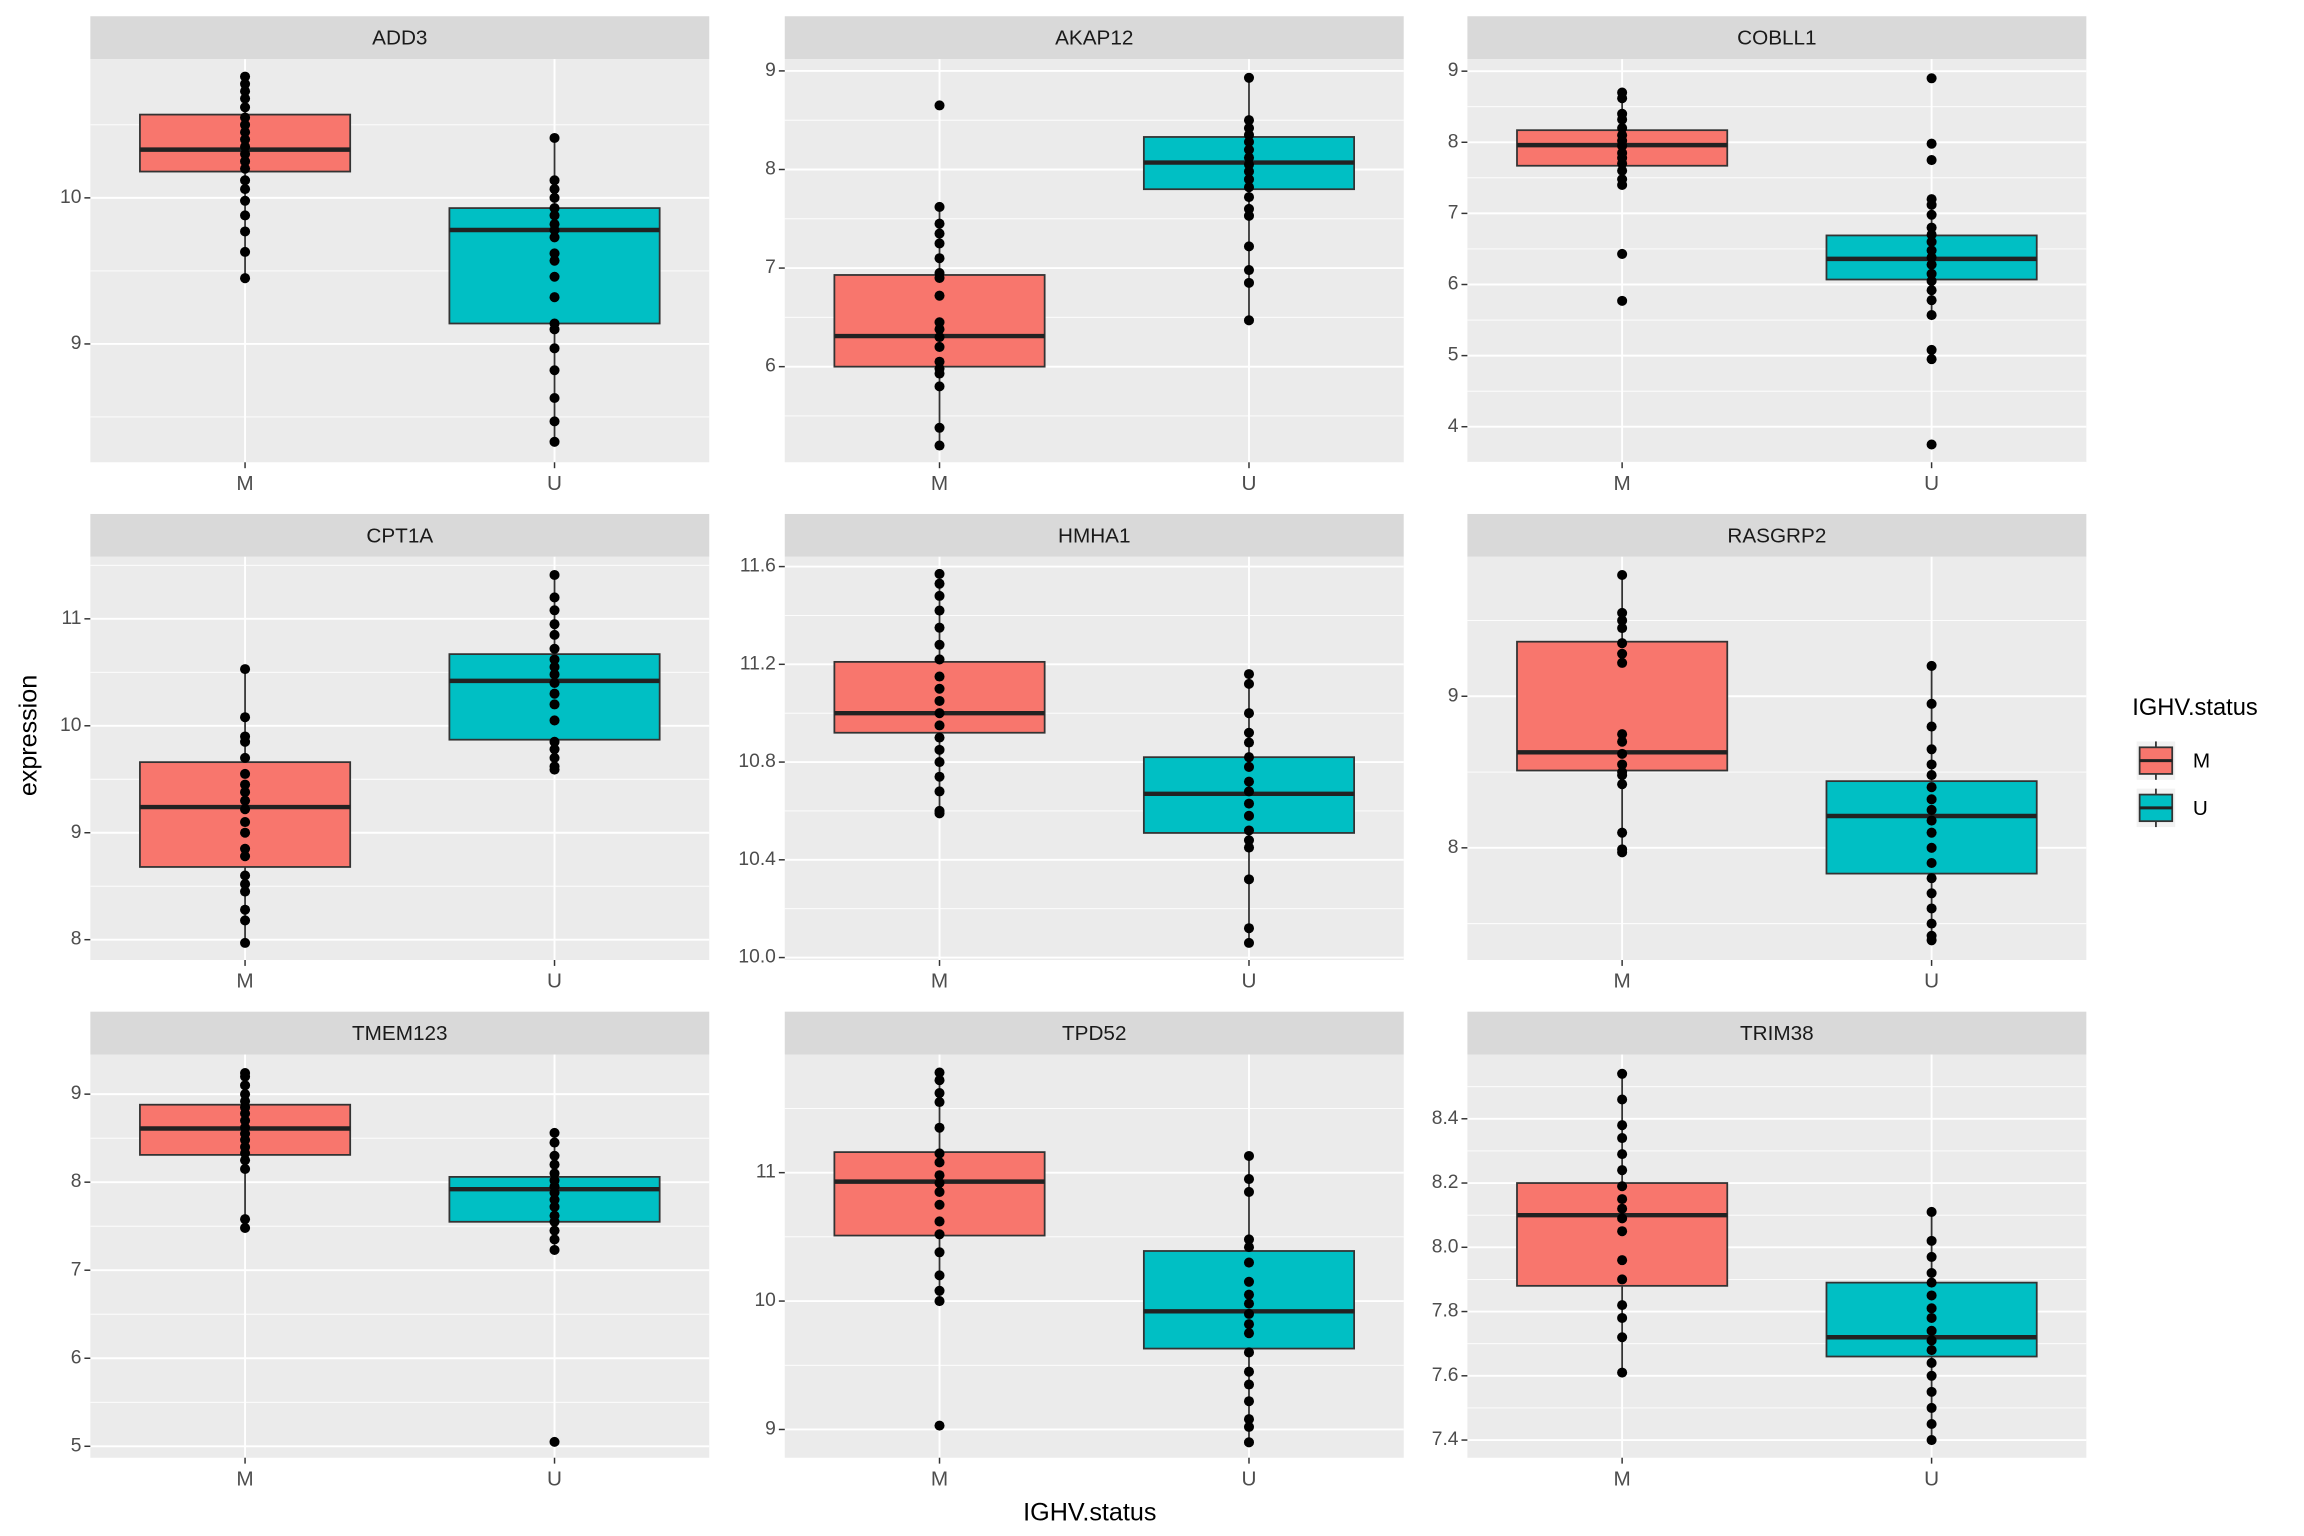 The width and height of the screenshot is (2304, 1536). Describe the element at coordinates (76, 1269) in the screenshot. I see `y-tick-label: 7` at that location.